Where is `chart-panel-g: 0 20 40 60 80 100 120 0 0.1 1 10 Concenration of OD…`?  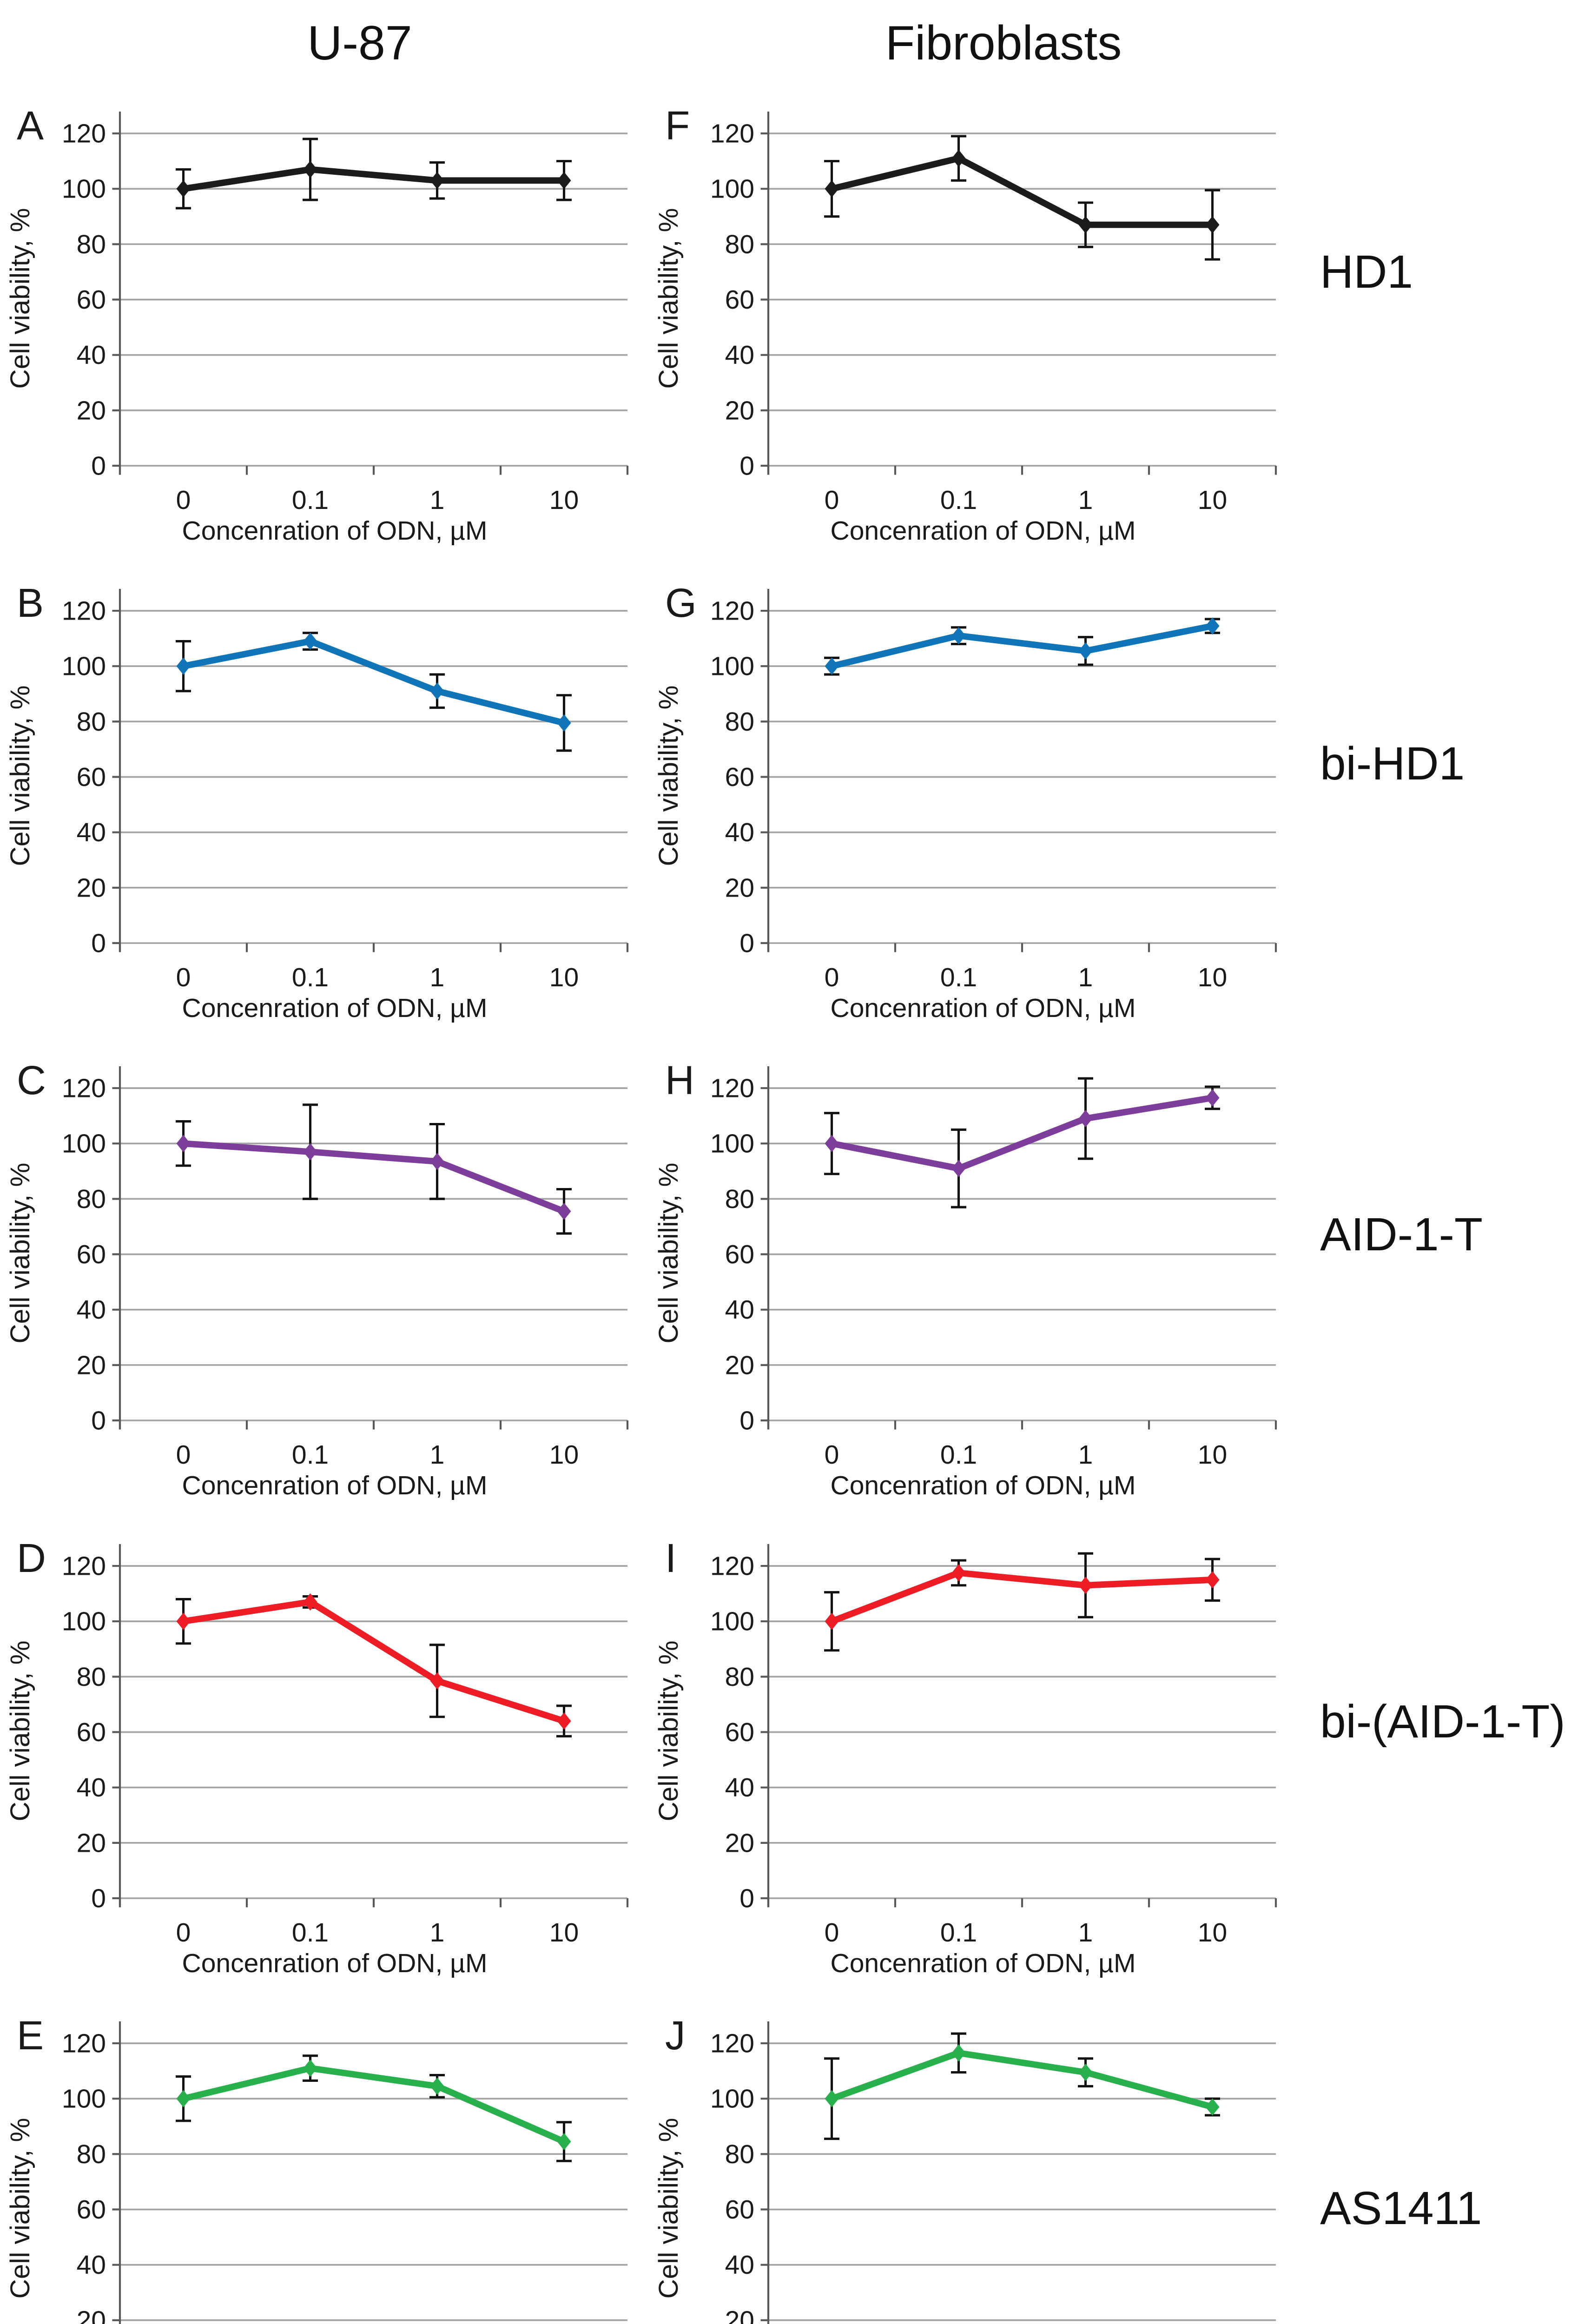 chart-panel-g: 0 20 40 60 80 100 120 0 0.1 1 10 Concenration of OD… is located at coordinates (976, 822).